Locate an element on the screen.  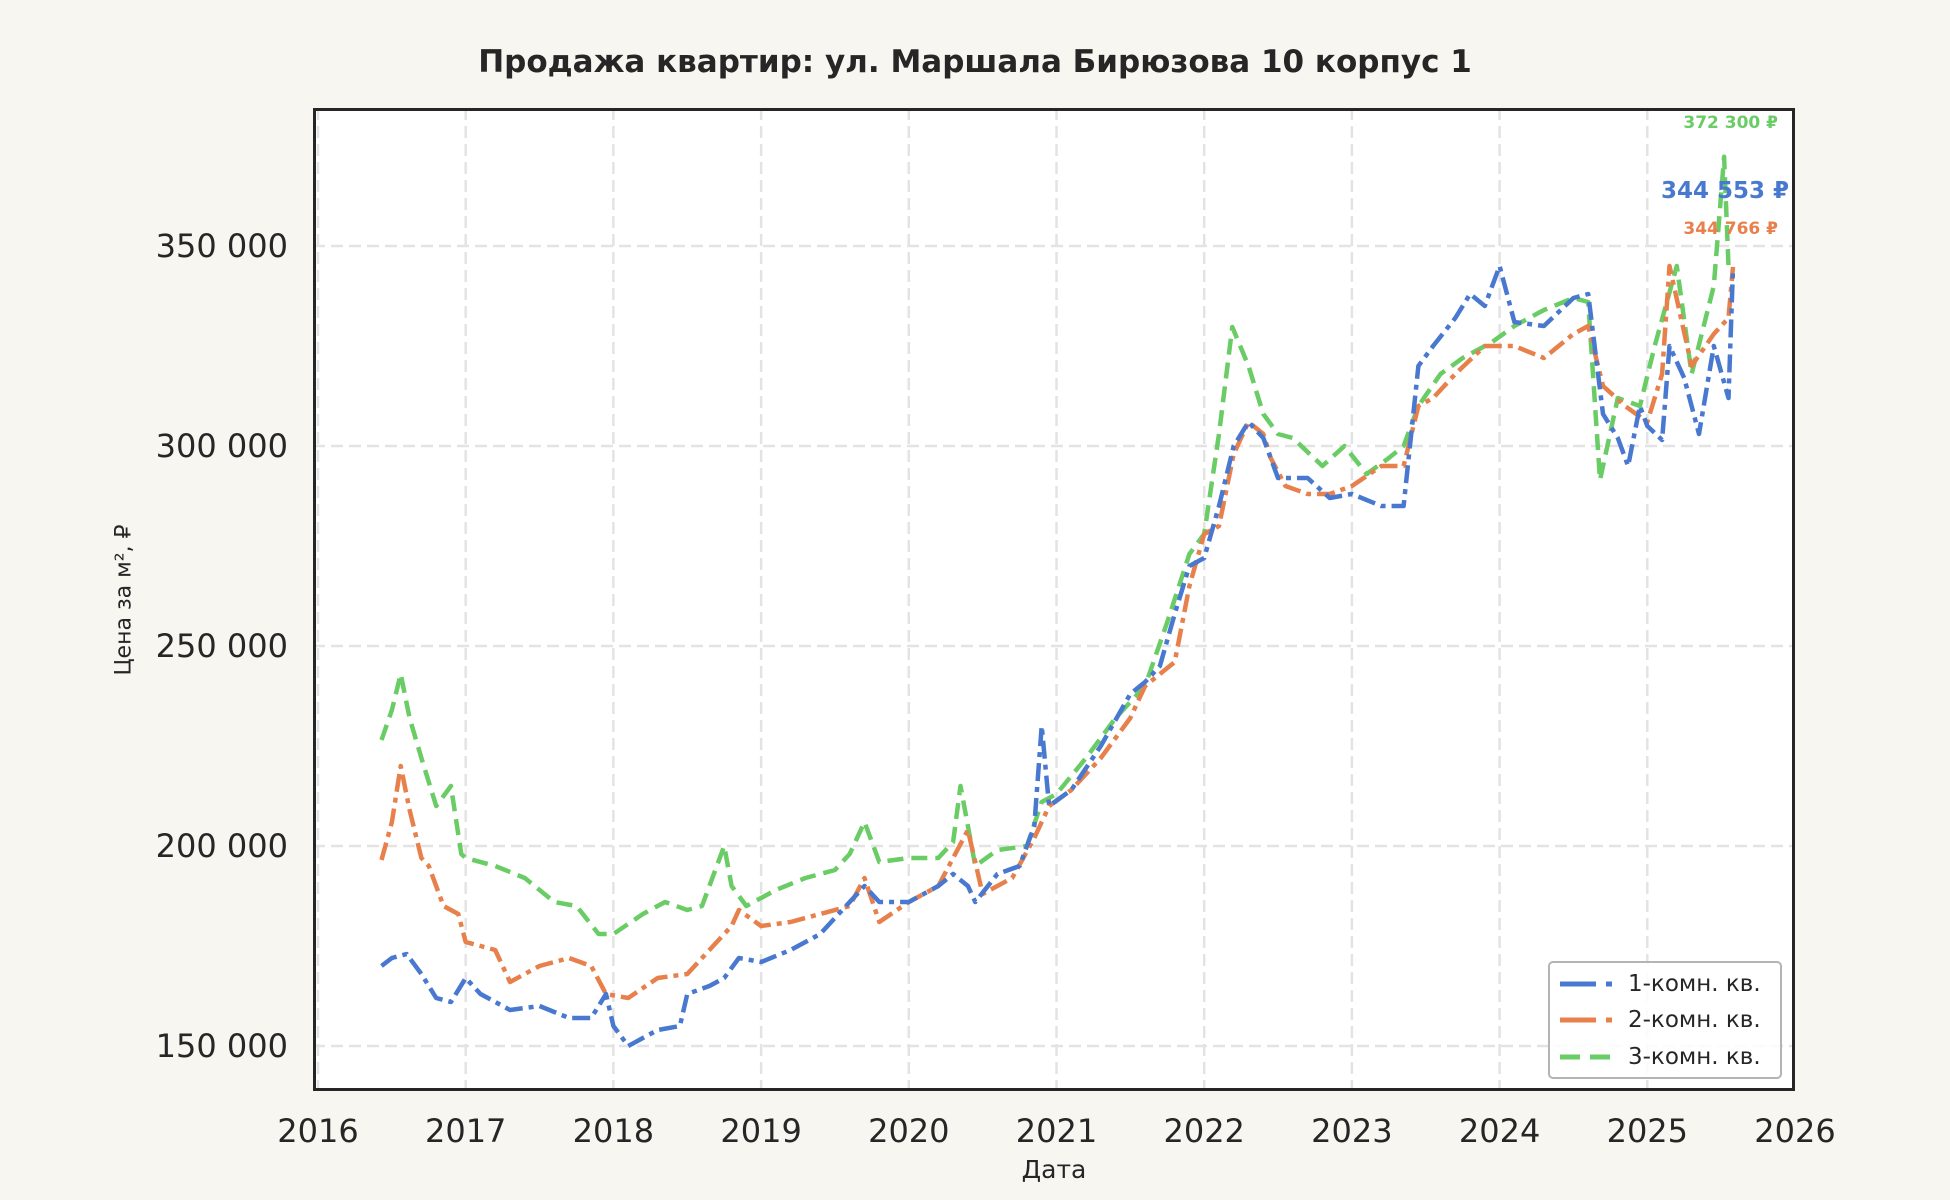
annotation-1room-last: 344 553 ₽ is located at coordinates (1725, 191).